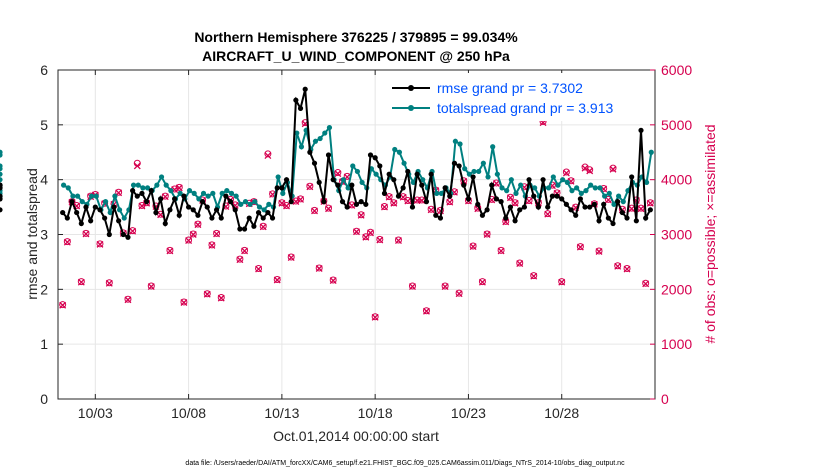 Image resolution: width=830 pixels, height=470 pixels. Describe the element at coordinates (44, 125) in the screenshot. I see `y-left-tick-label: 5` at that location.